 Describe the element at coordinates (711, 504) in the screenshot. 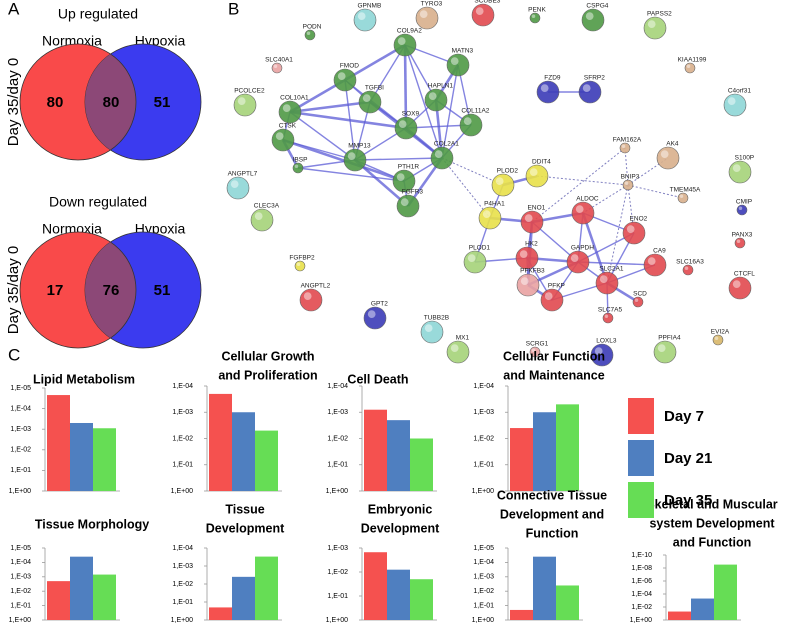

I see `chart-title: Skeletal and Muscular` at that location.